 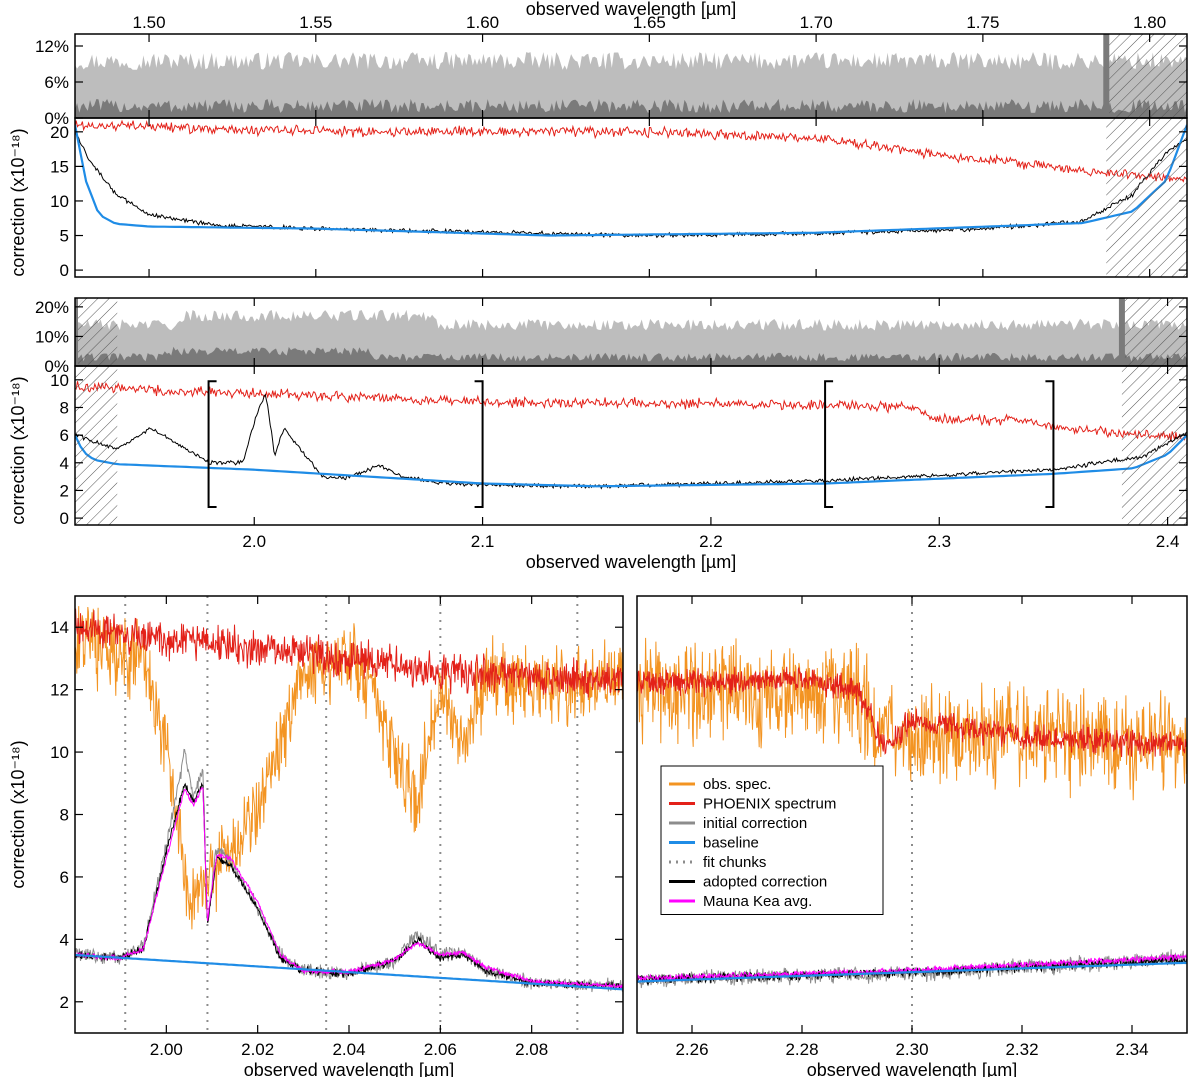 What do you see at coordinates (59, 627) in the screenshot?
I see `y-tick-label: 14` at bounding box center [59, 627].